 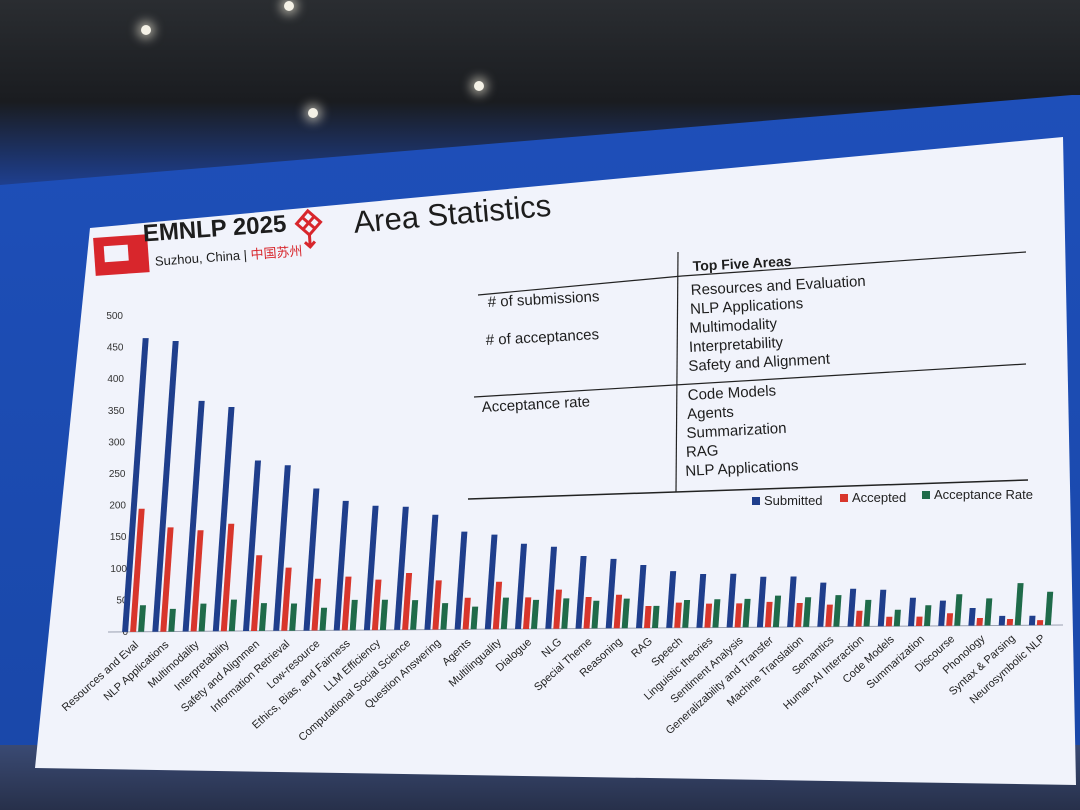 I want to click on y-tick-label: 150, so click(x=118, y=537).